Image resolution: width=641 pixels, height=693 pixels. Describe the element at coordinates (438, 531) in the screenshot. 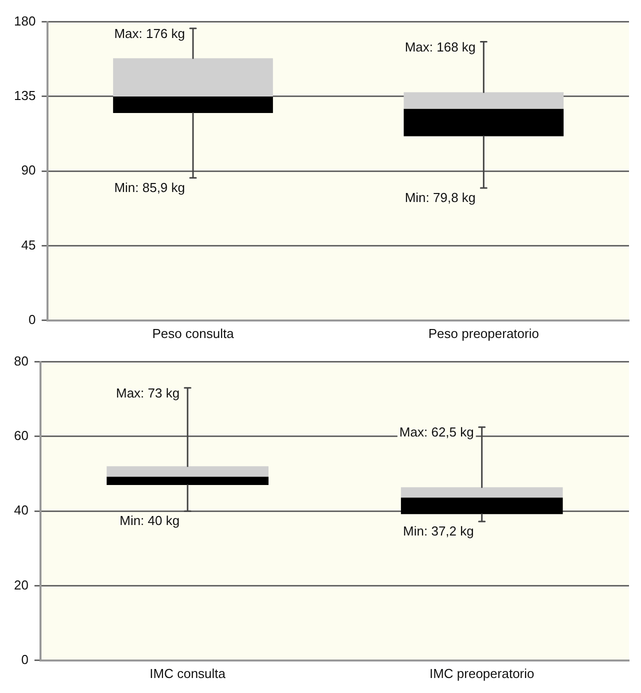

I see `annotation: Min: 37,2 kg` at that location.